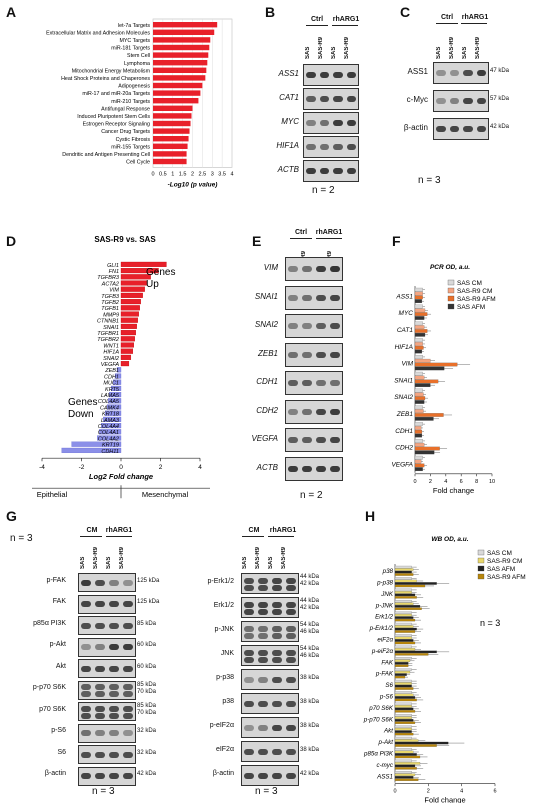 This screenshot has height=803, width=550. I want to click on gene-label: MMP9, so click(111, 315).